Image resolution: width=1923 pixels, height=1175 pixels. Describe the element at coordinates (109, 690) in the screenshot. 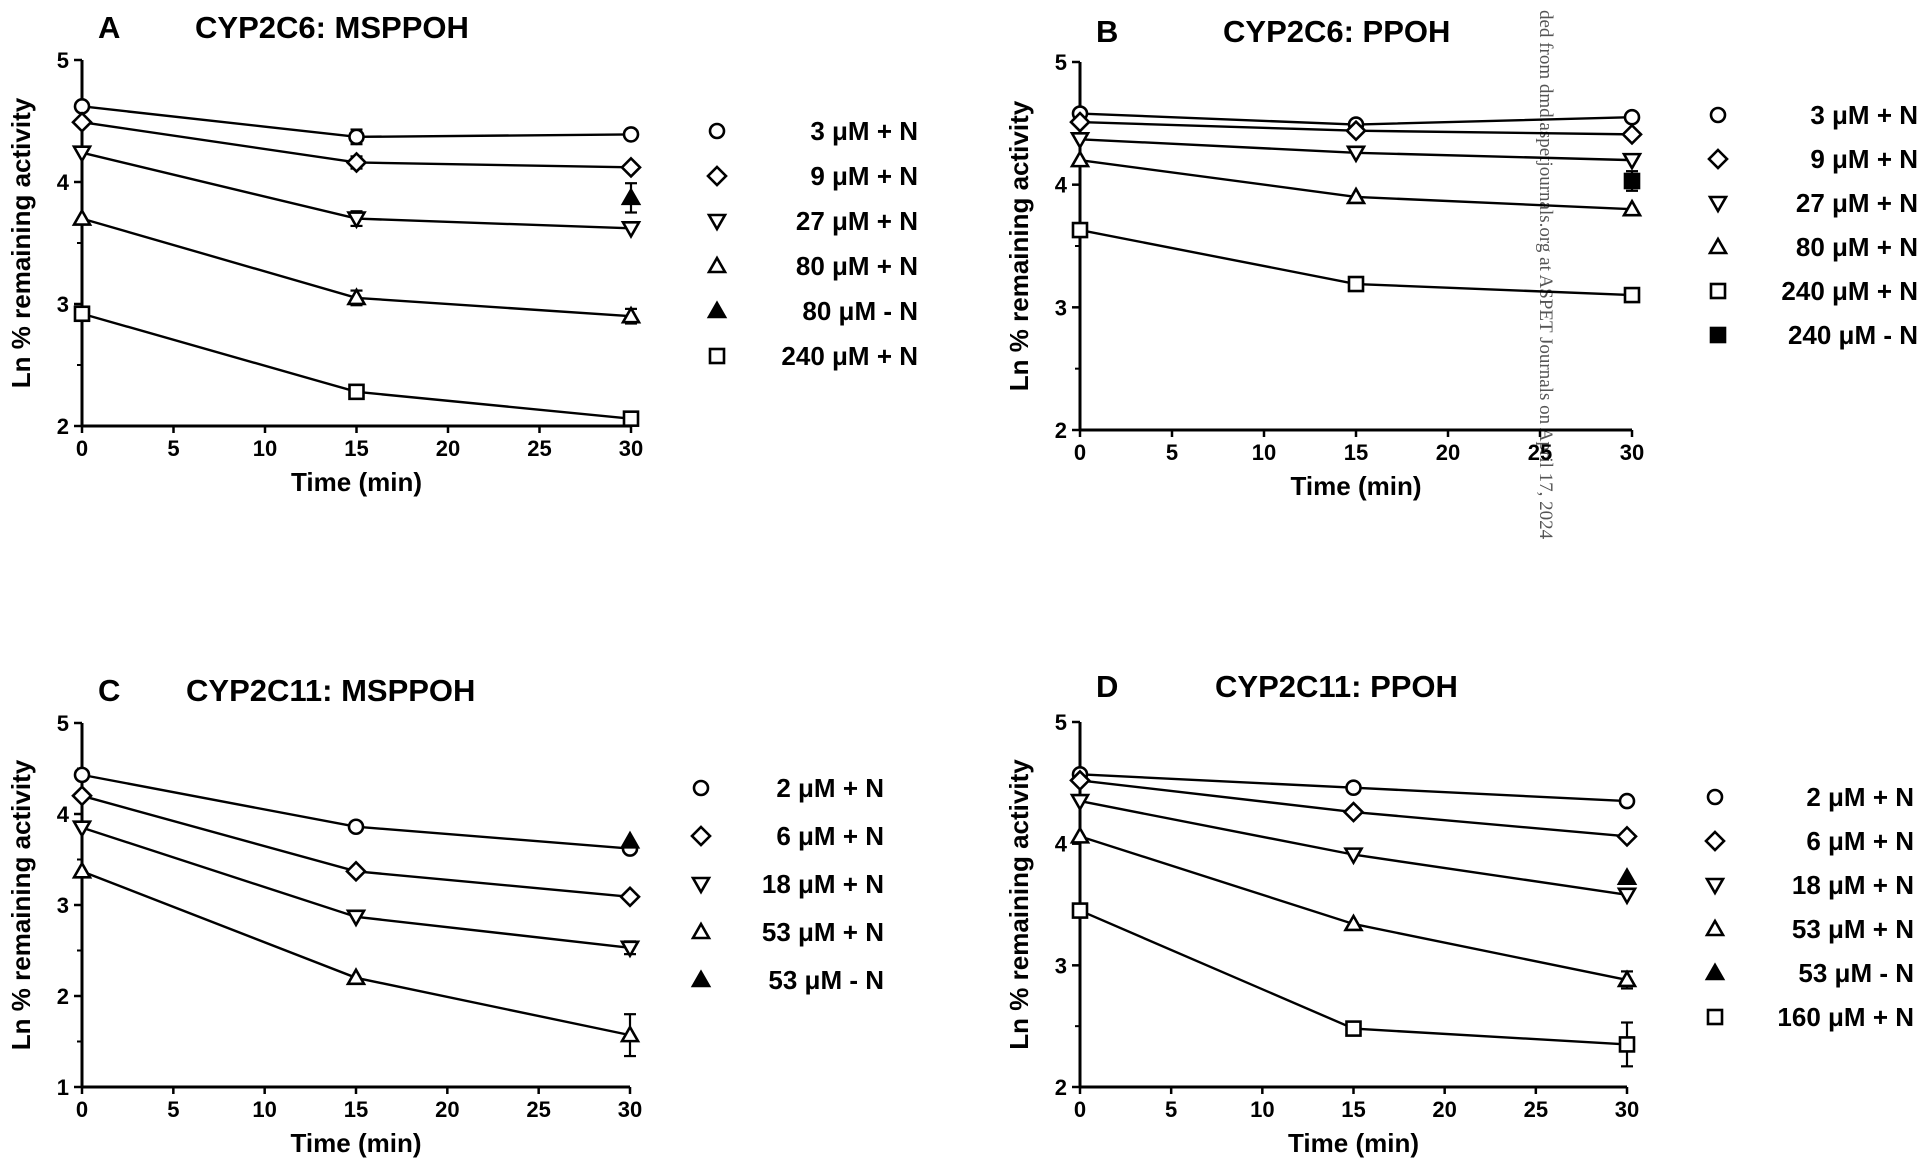

I see `panel-label: C` at that location.